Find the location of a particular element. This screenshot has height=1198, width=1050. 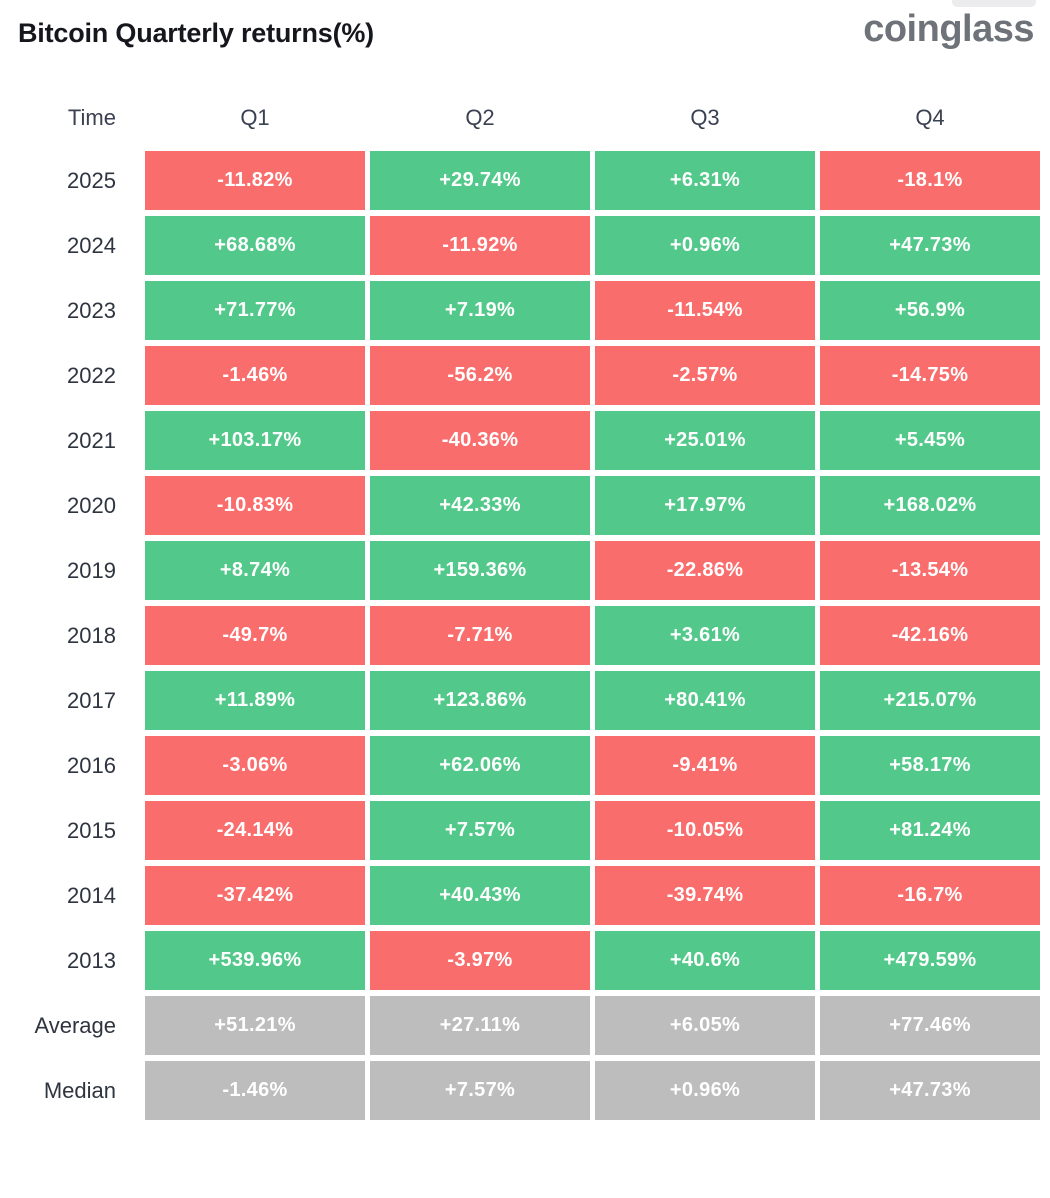

return-cell: +215.07% is located at coordinates (930, 700).